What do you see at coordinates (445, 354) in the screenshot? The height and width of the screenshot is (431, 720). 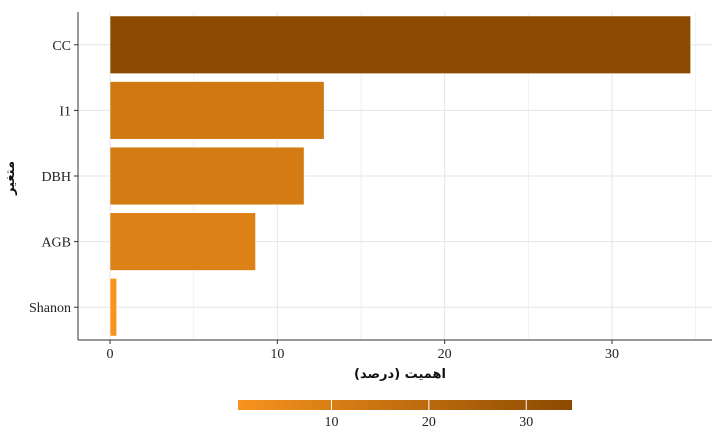 I see `x-tick-label: 20` at bounding box center [445, 354].